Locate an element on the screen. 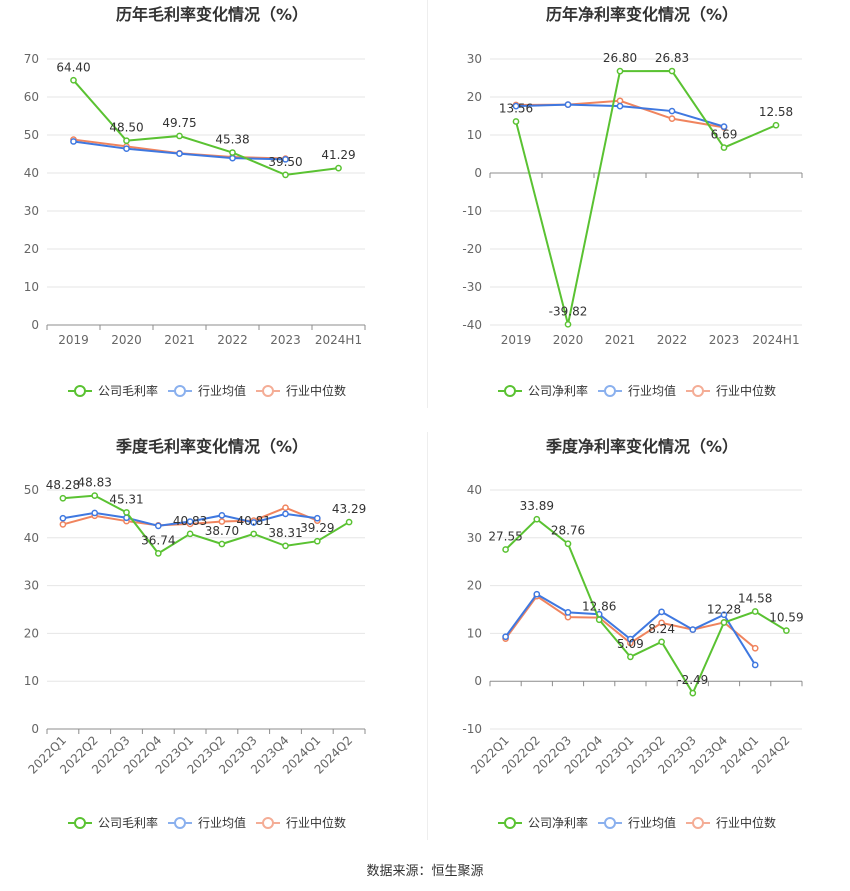 This screenshot has width=850, height=891. chart-title: 季度毛利率变化情况（%） is located at coordinates (211, 446).